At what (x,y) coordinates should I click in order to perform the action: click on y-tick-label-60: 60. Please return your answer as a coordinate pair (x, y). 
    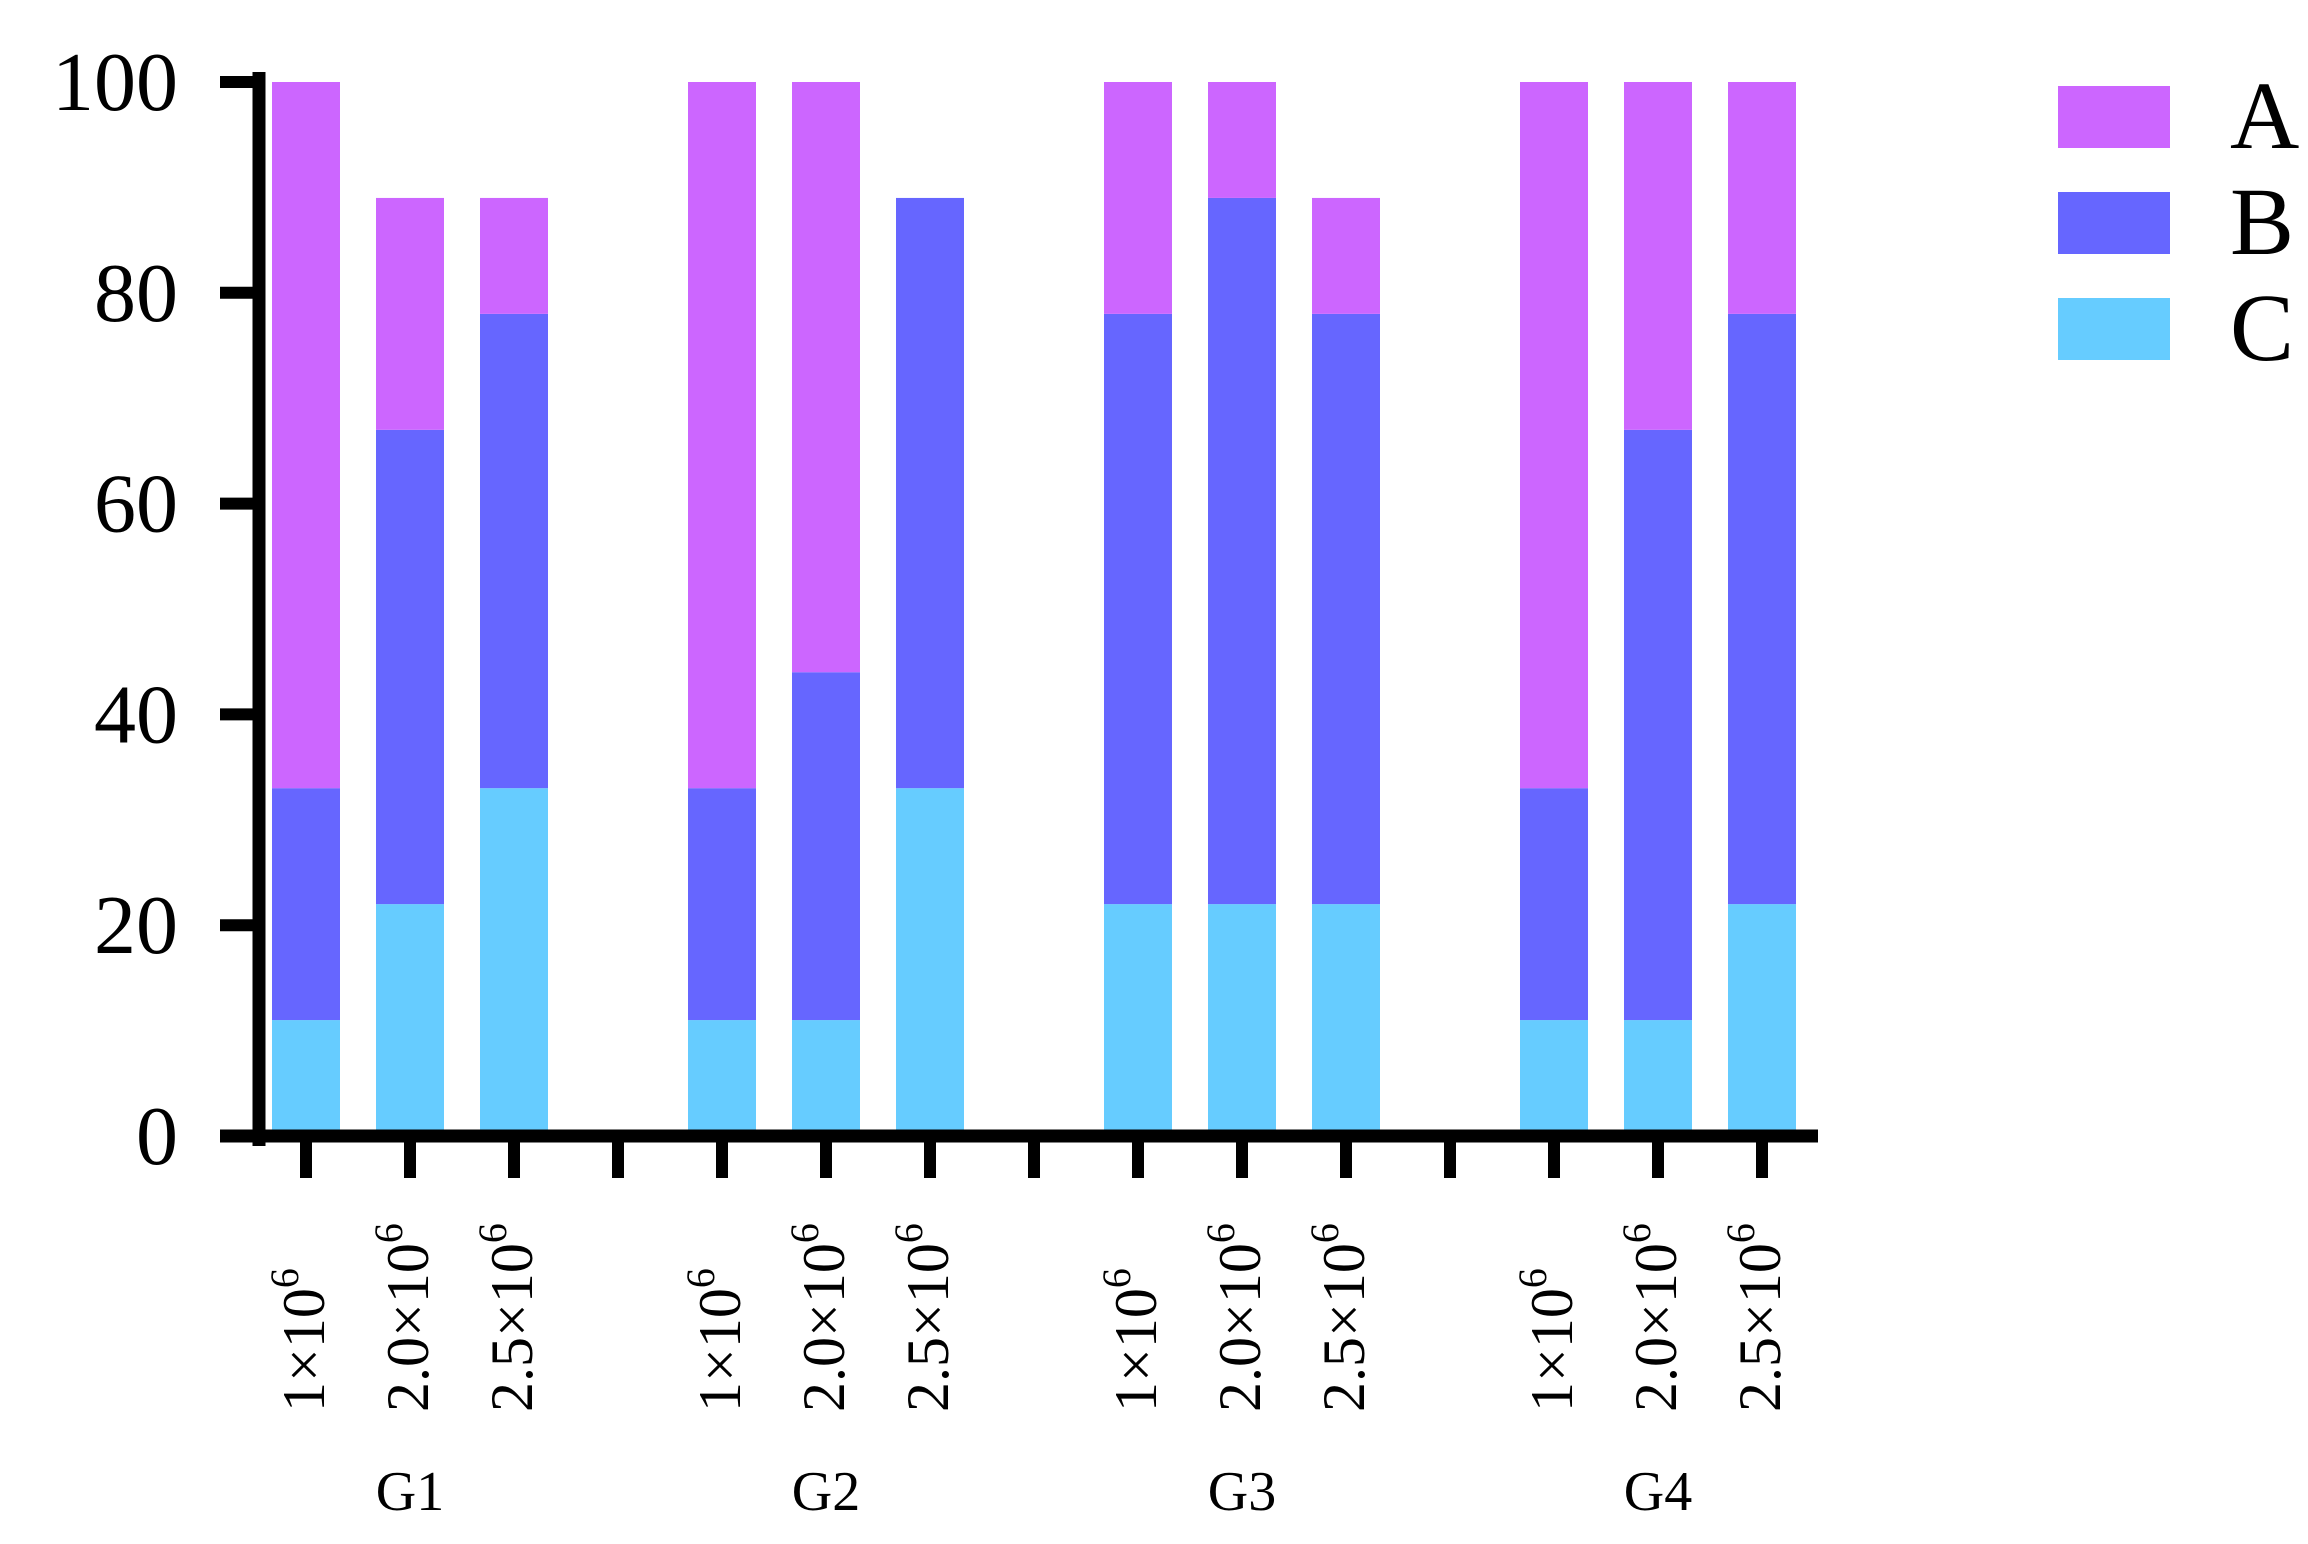
    Looking at the image, I should click on (136, 504).